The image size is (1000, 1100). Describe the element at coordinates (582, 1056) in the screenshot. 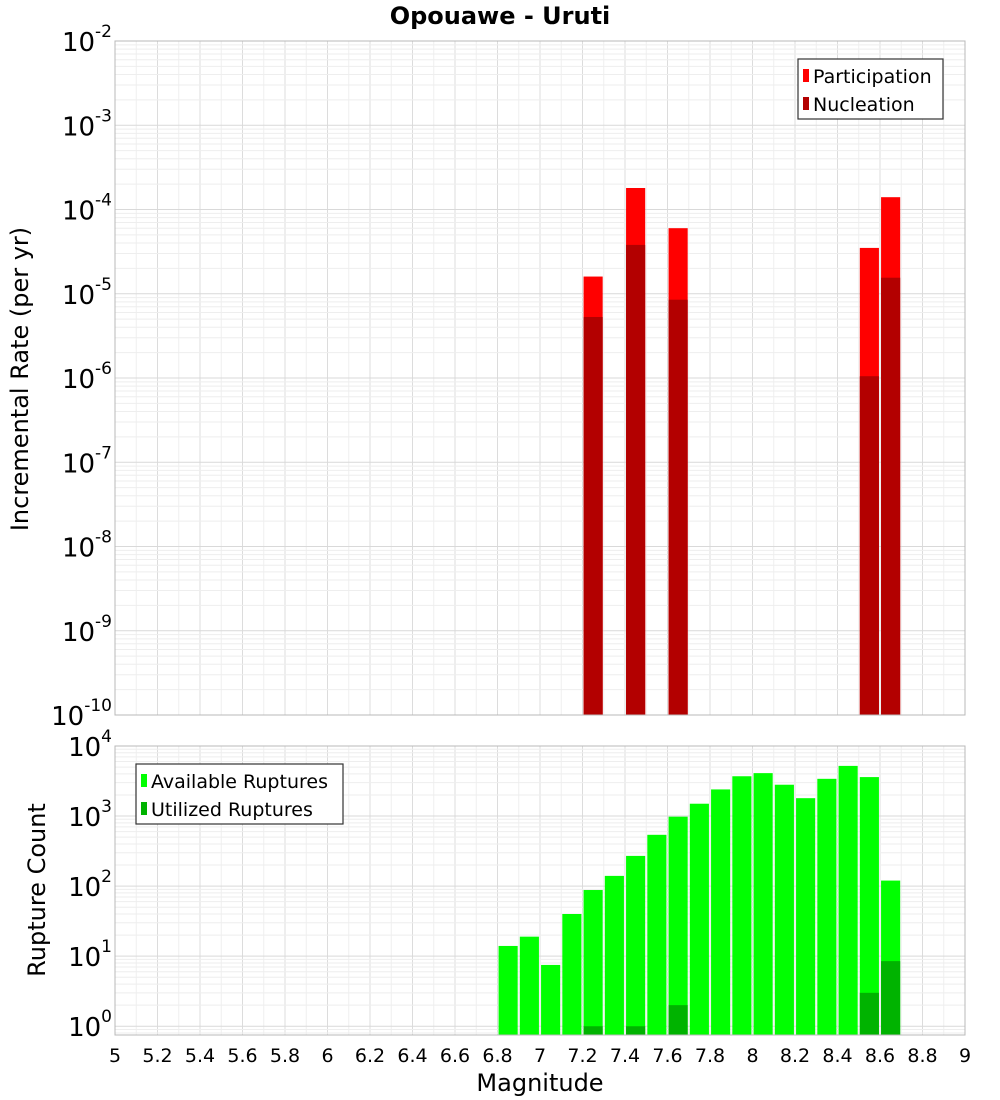

I see `x-tick-label: 7.2` at that location.